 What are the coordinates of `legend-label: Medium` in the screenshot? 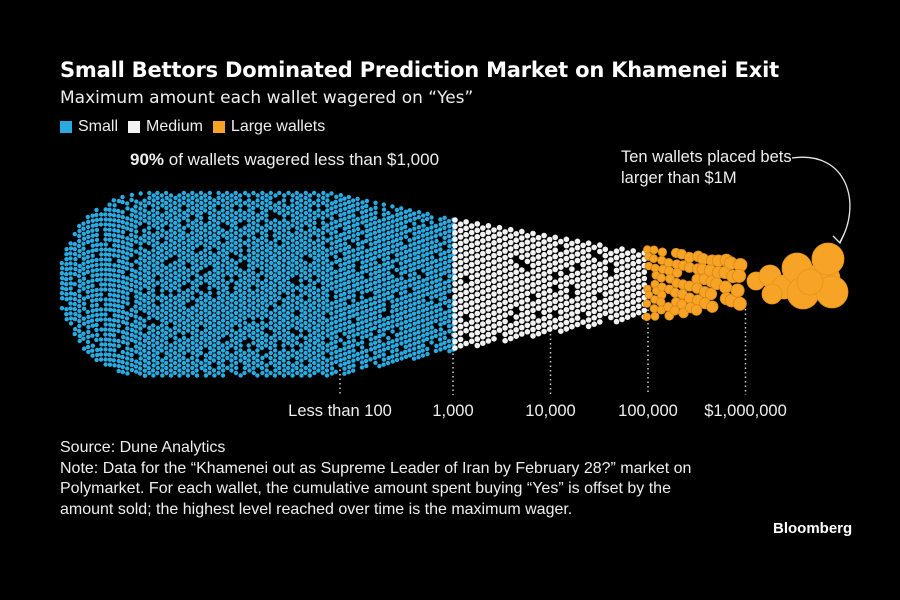 It's located at (174, 126).